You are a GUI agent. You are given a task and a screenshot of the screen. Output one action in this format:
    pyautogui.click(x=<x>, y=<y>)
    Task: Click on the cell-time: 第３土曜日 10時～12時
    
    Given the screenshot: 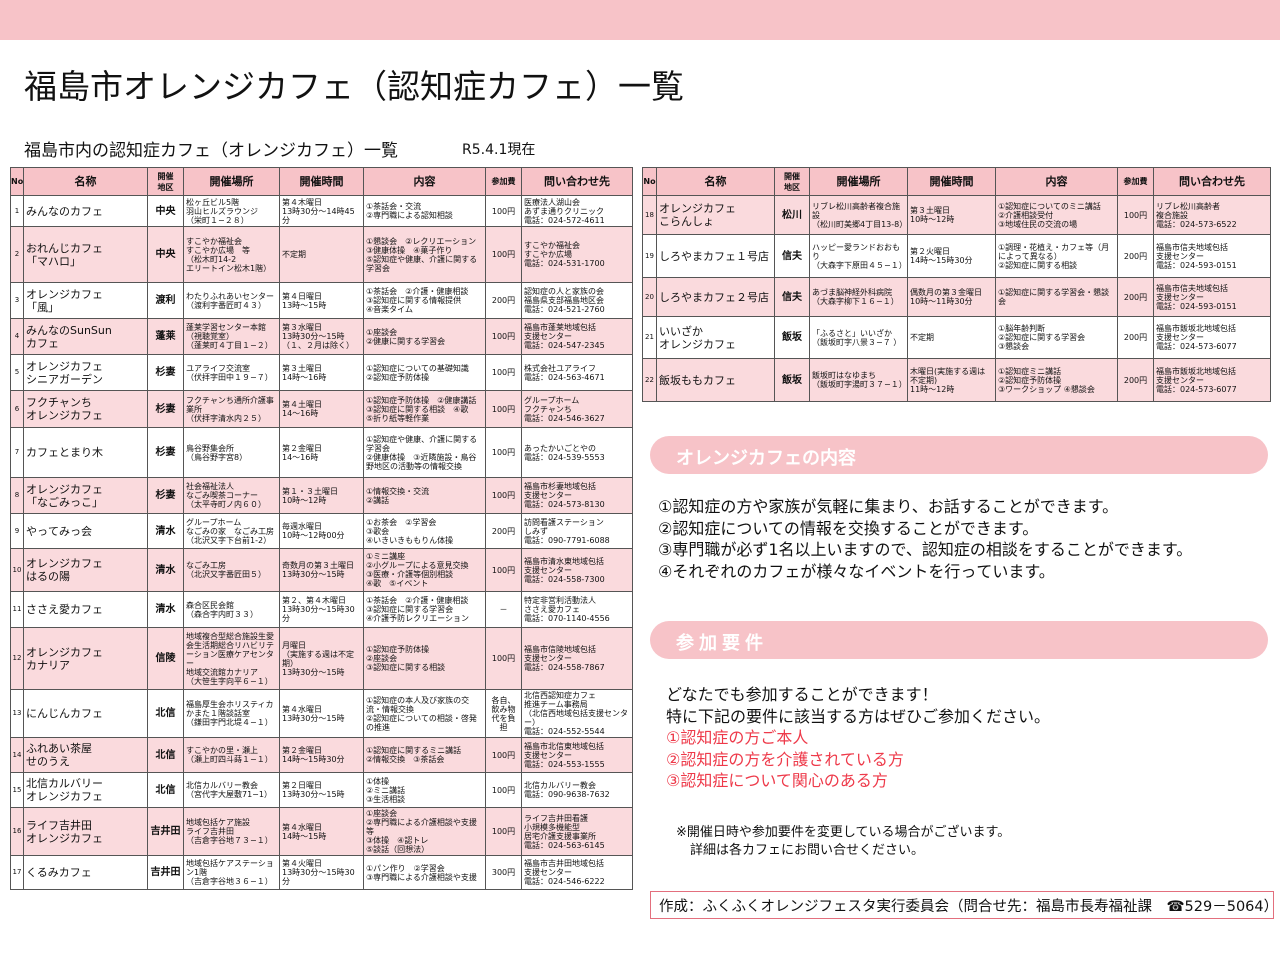 What is the action you would take?
    pyautogui.click(x=951, y=215)
    